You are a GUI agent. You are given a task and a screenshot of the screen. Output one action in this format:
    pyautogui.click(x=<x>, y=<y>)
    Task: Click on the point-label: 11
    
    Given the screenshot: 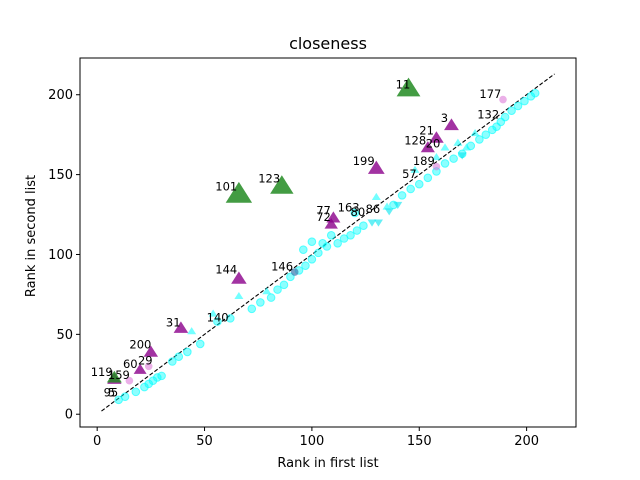 What is the action you would take?
    pyautogui.click(x=403, y=84)
    